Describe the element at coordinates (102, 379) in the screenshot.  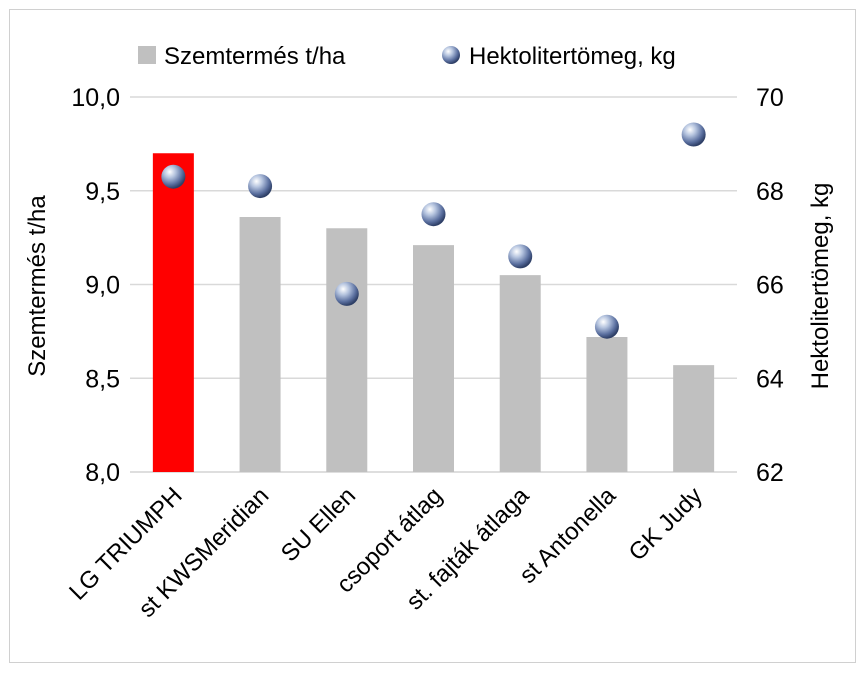
I see `left-tick-label: 8,5` at that location.